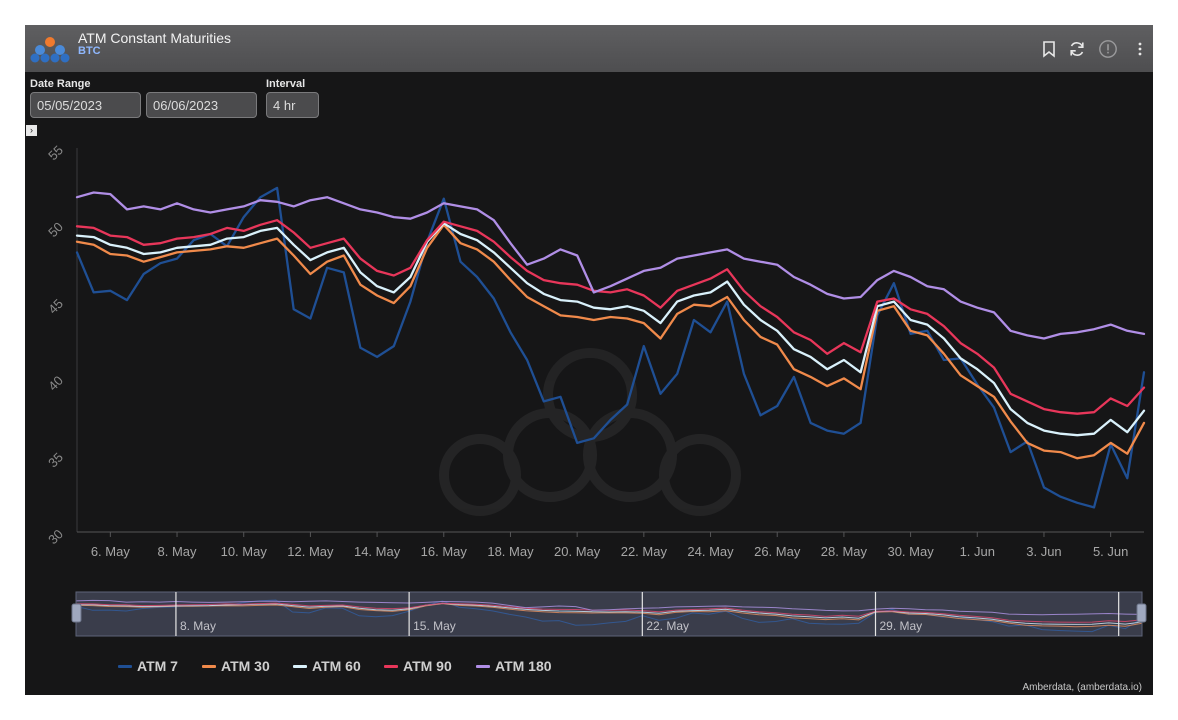 The image size is (1178, 720). What do you see at coordinates (245, 666) in the screenshot?
I see `legend-label: ATM 30` at bounding box center [245, 666].